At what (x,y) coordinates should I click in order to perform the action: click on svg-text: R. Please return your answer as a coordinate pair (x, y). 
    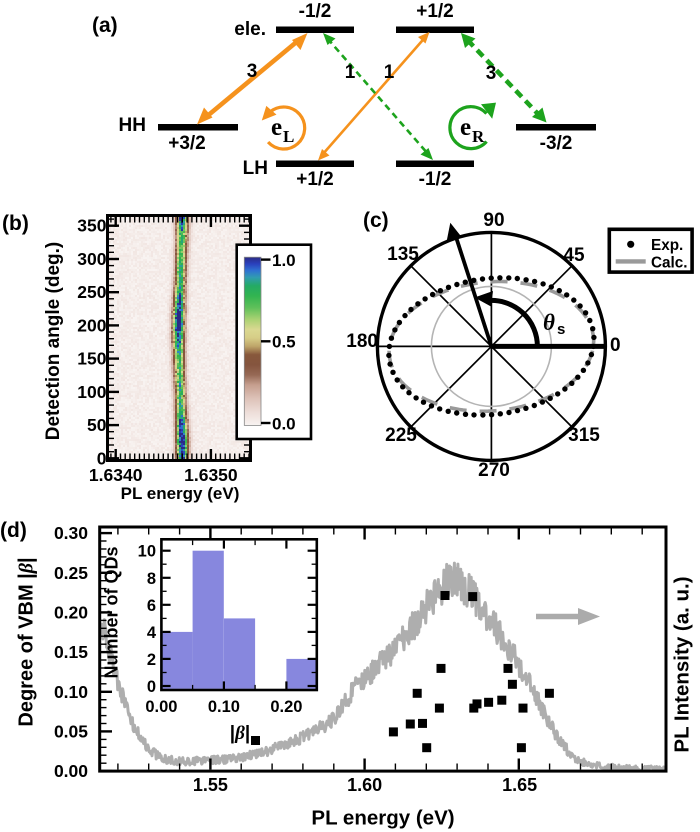
    Looking at the image, I should click on (478, 136).